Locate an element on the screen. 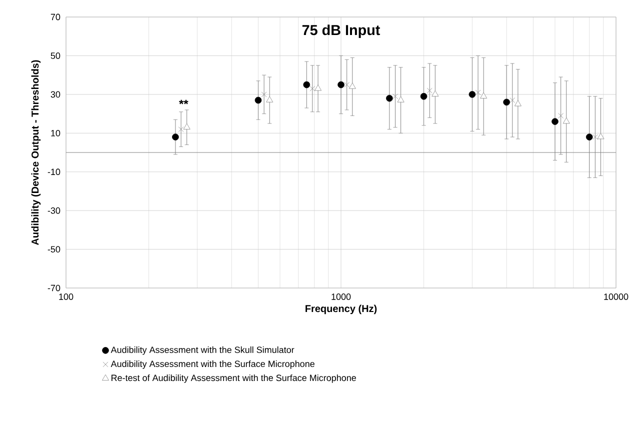 The height and width of the screenshot is (424, 644). x-axis-title: Frequency (Hz) is located at coordinates (341, 309).